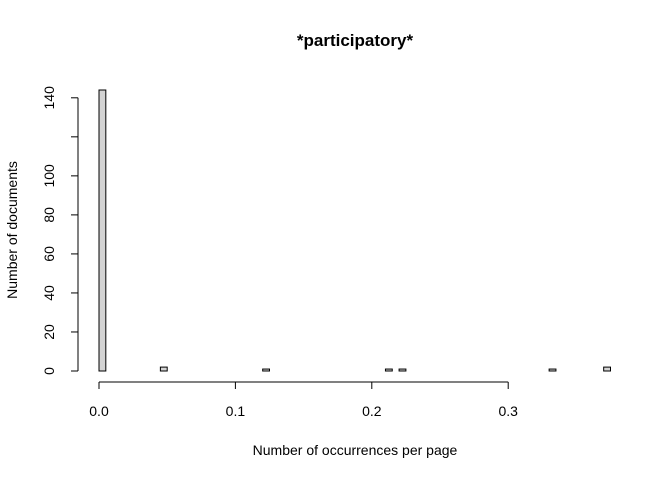  Describe the element at coordinates (508, 411) in the screenshot. I see `x-tick-label: 0.3` at that location.